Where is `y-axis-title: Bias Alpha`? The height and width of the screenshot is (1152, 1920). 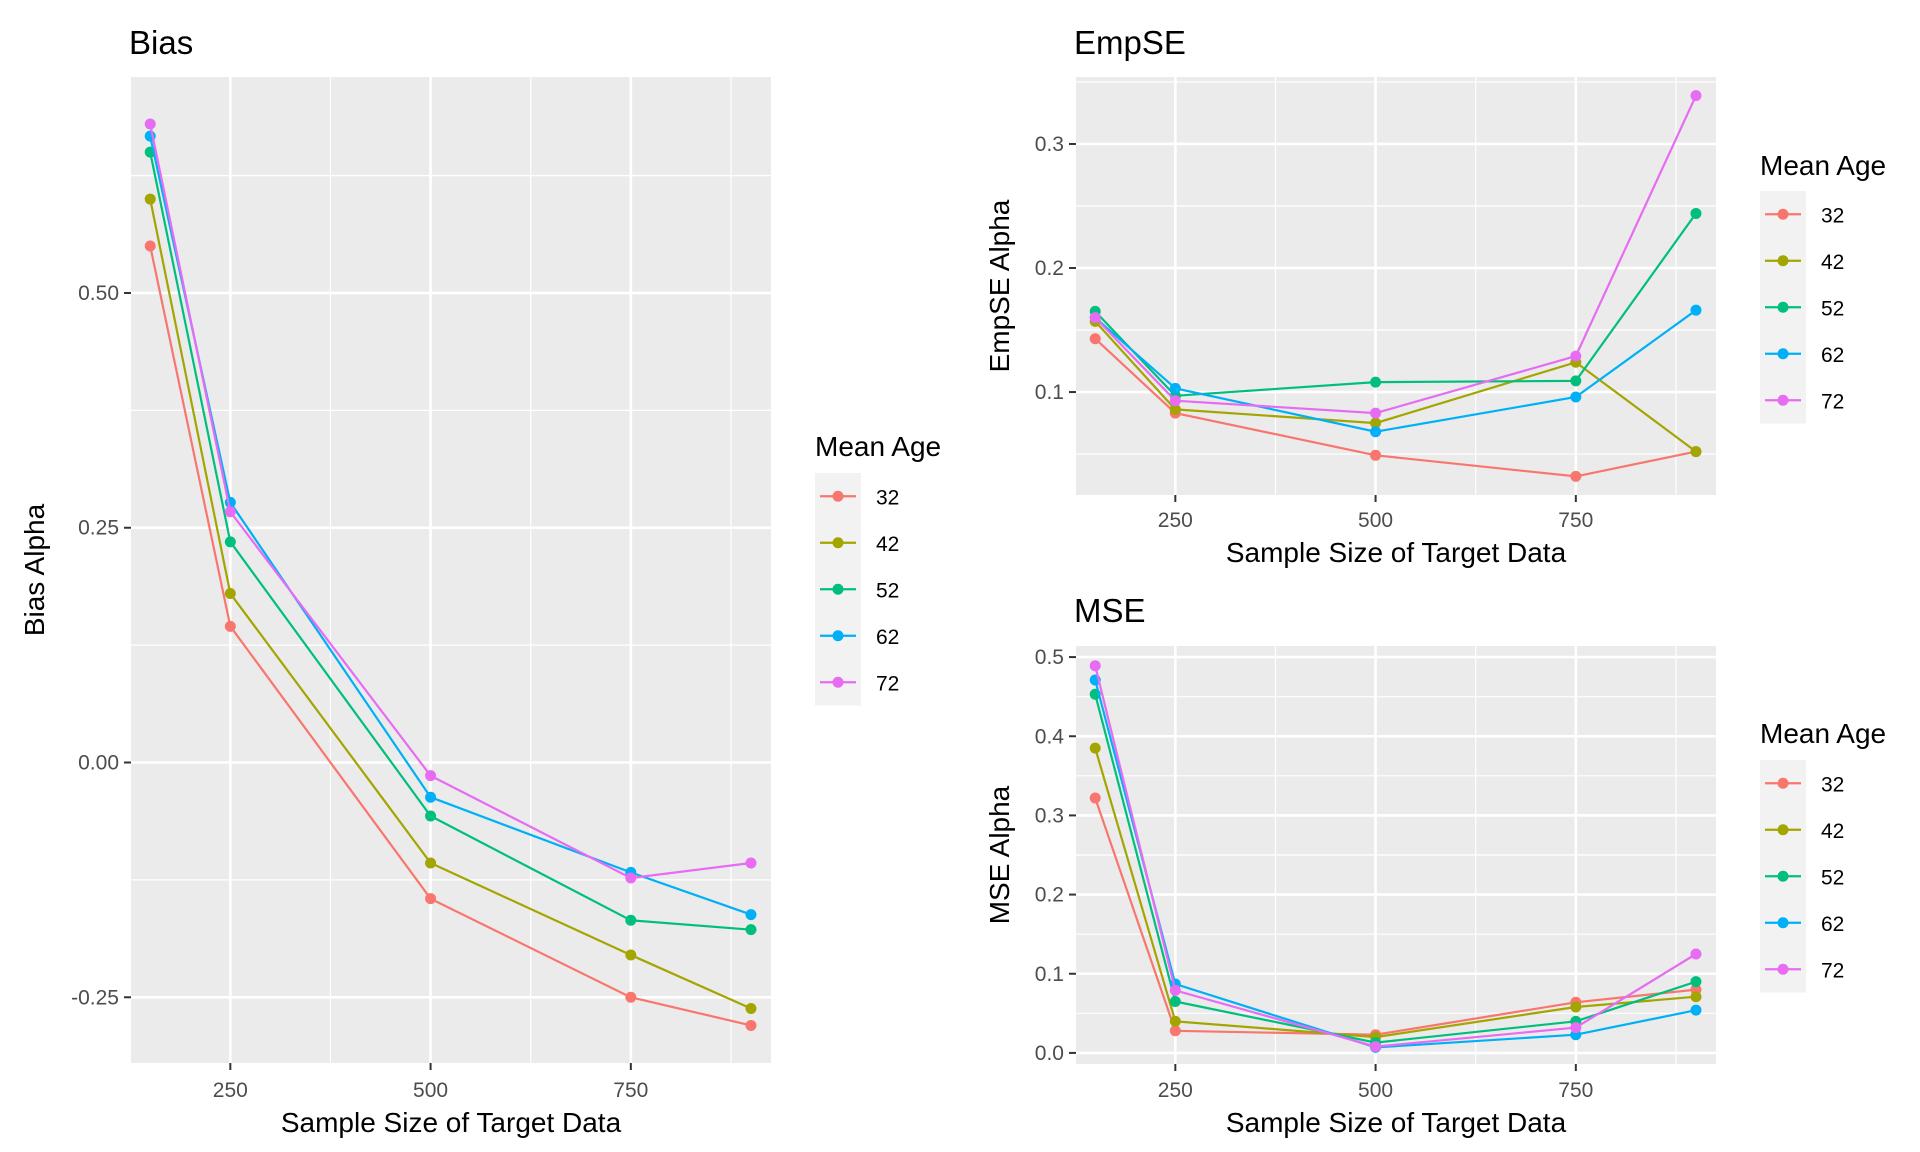
y-axis-title: Bias Alpha is located at coordinates (34, 569).